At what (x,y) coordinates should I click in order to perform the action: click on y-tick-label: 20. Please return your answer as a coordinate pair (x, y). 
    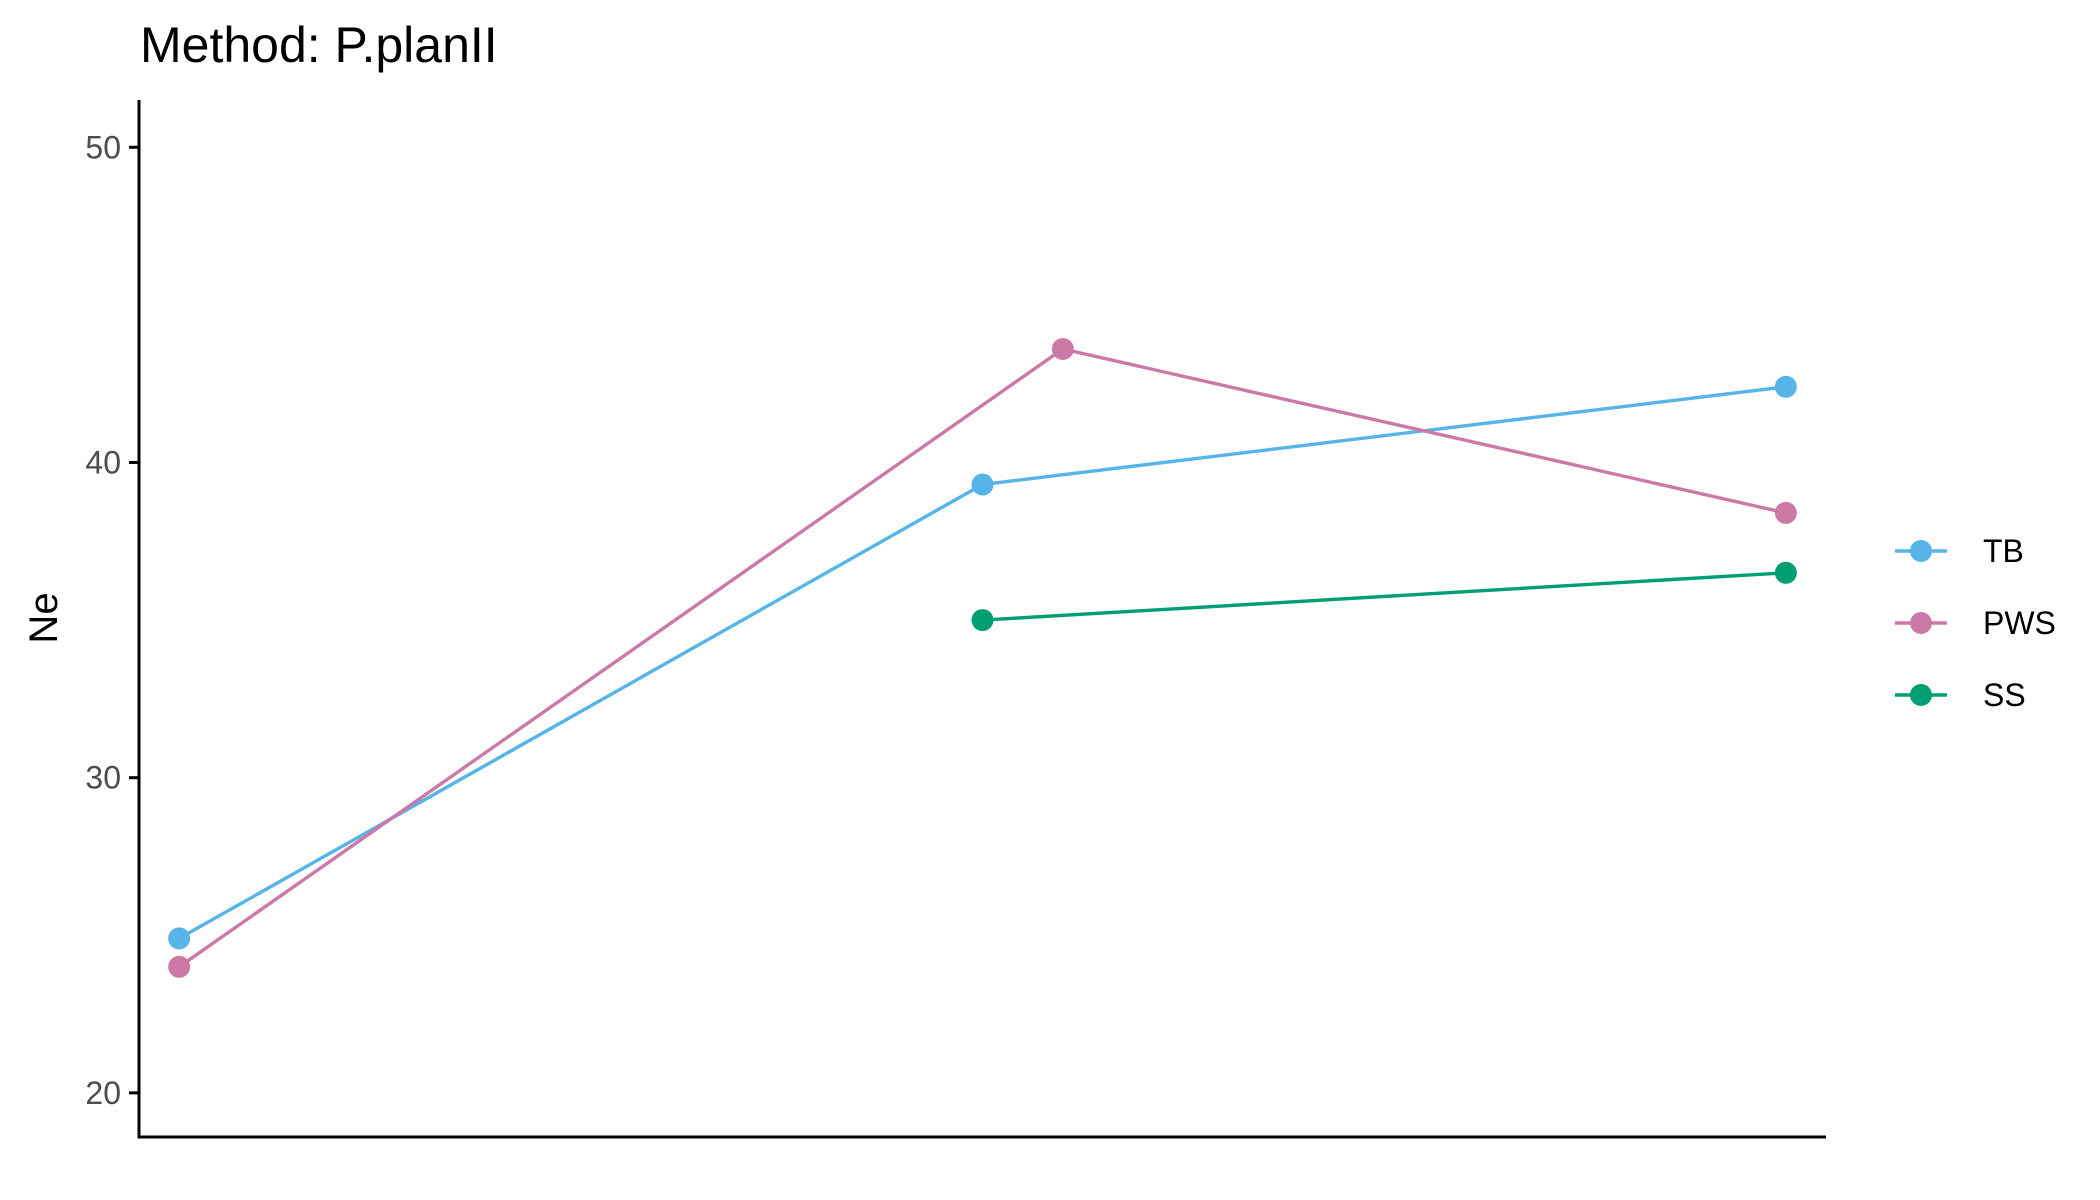
    Looking at the image, I should click on (103, 1093).